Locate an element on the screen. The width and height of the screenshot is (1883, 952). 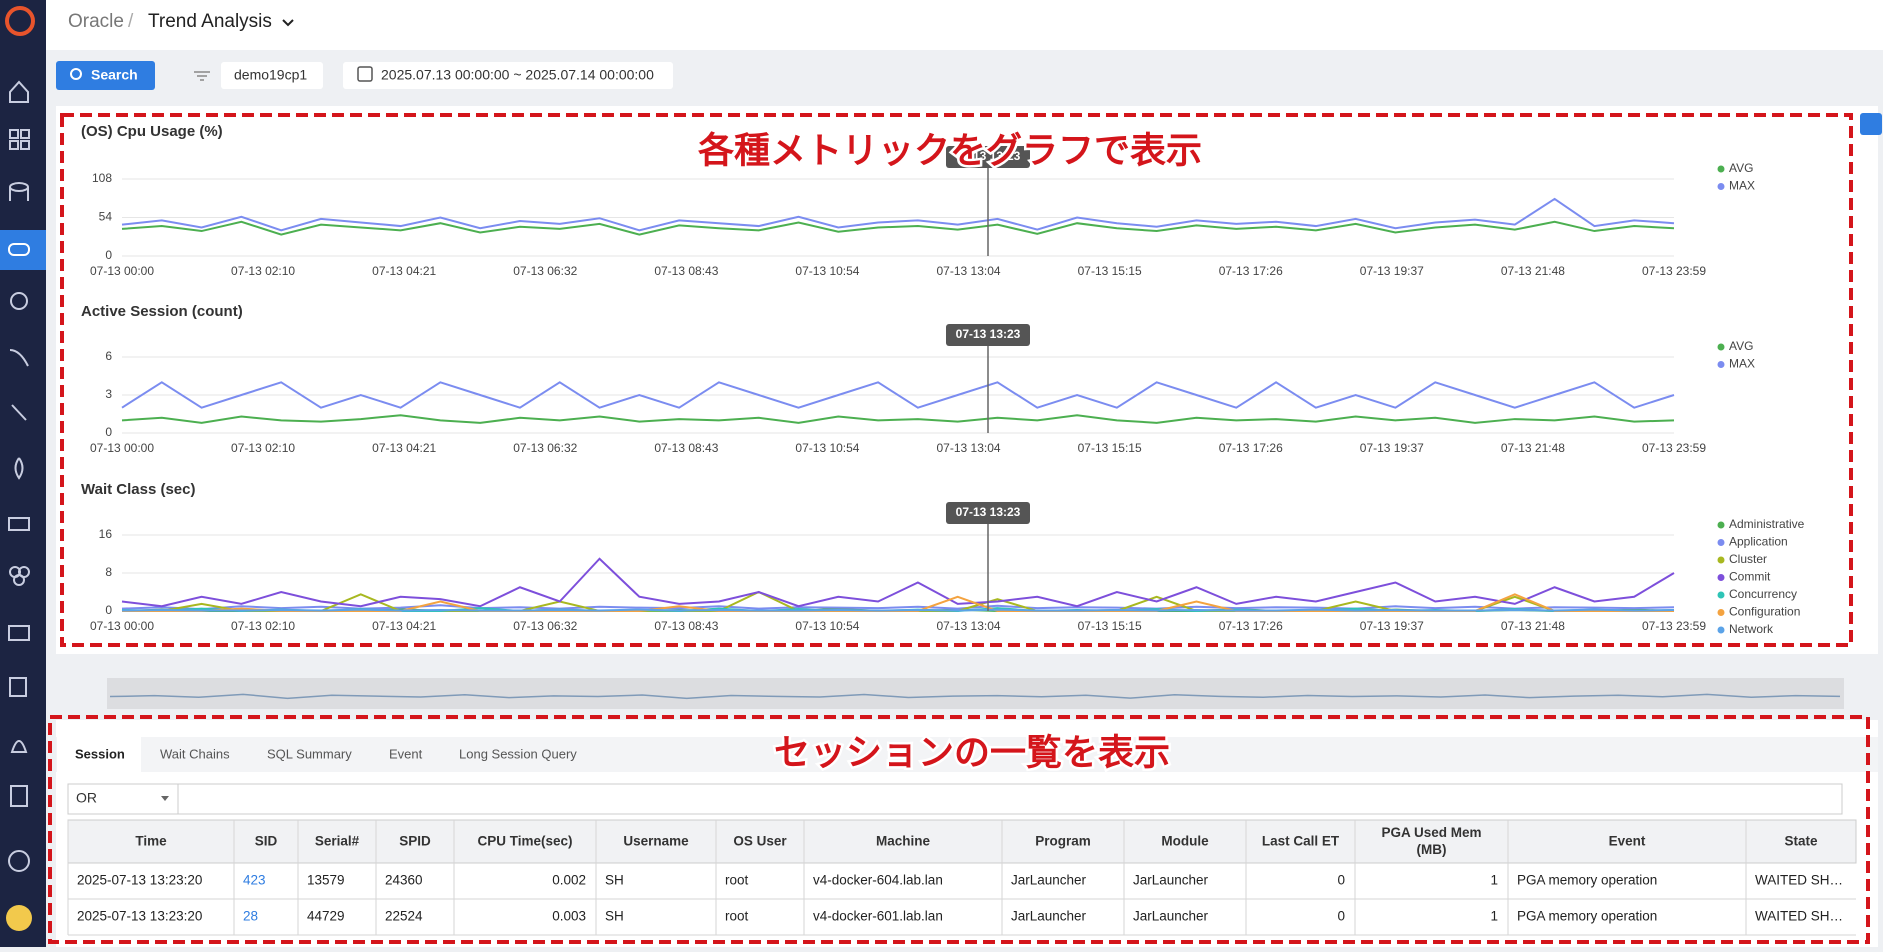
x-tick-label: 07-13 00:00 is located at coordinates (122, 626).